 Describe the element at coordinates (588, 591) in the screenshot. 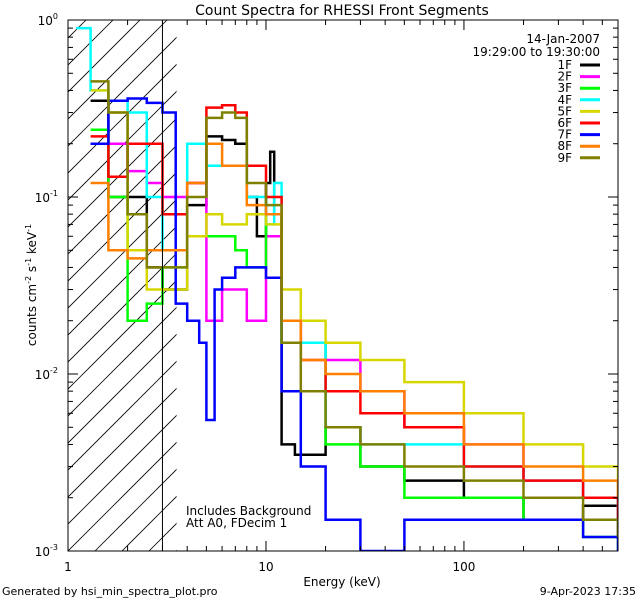

I see `footer-date: 9-Apr-2023 17:35` at that location.